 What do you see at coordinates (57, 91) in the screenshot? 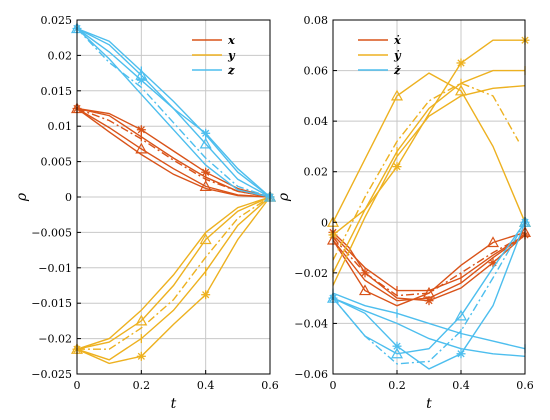
I see `y-tick-label: 0.015` at bounding box center [57, 91].